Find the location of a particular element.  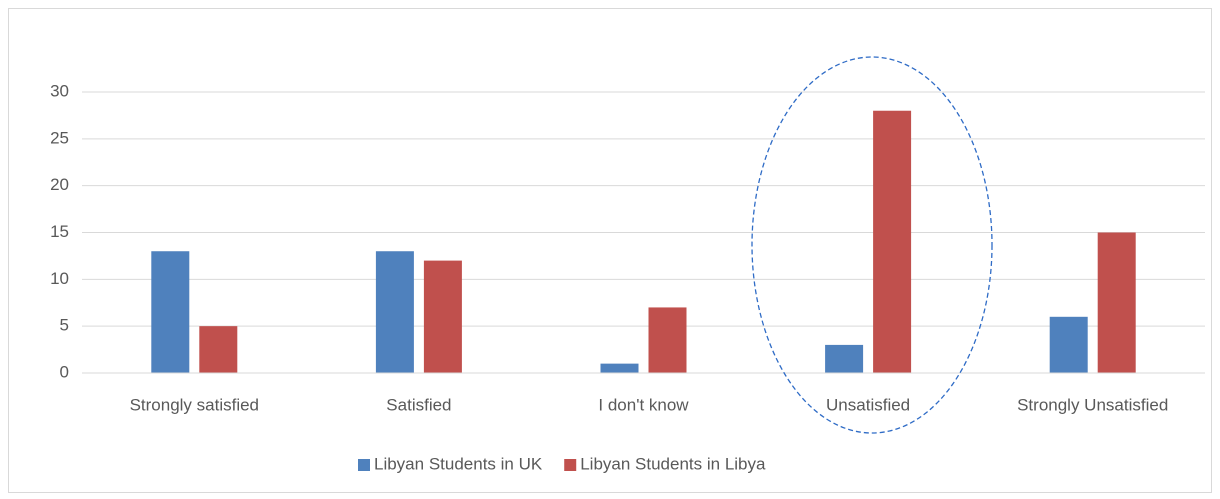

x-tick-label: Unsatisfied is located at coordinates (868, 404).